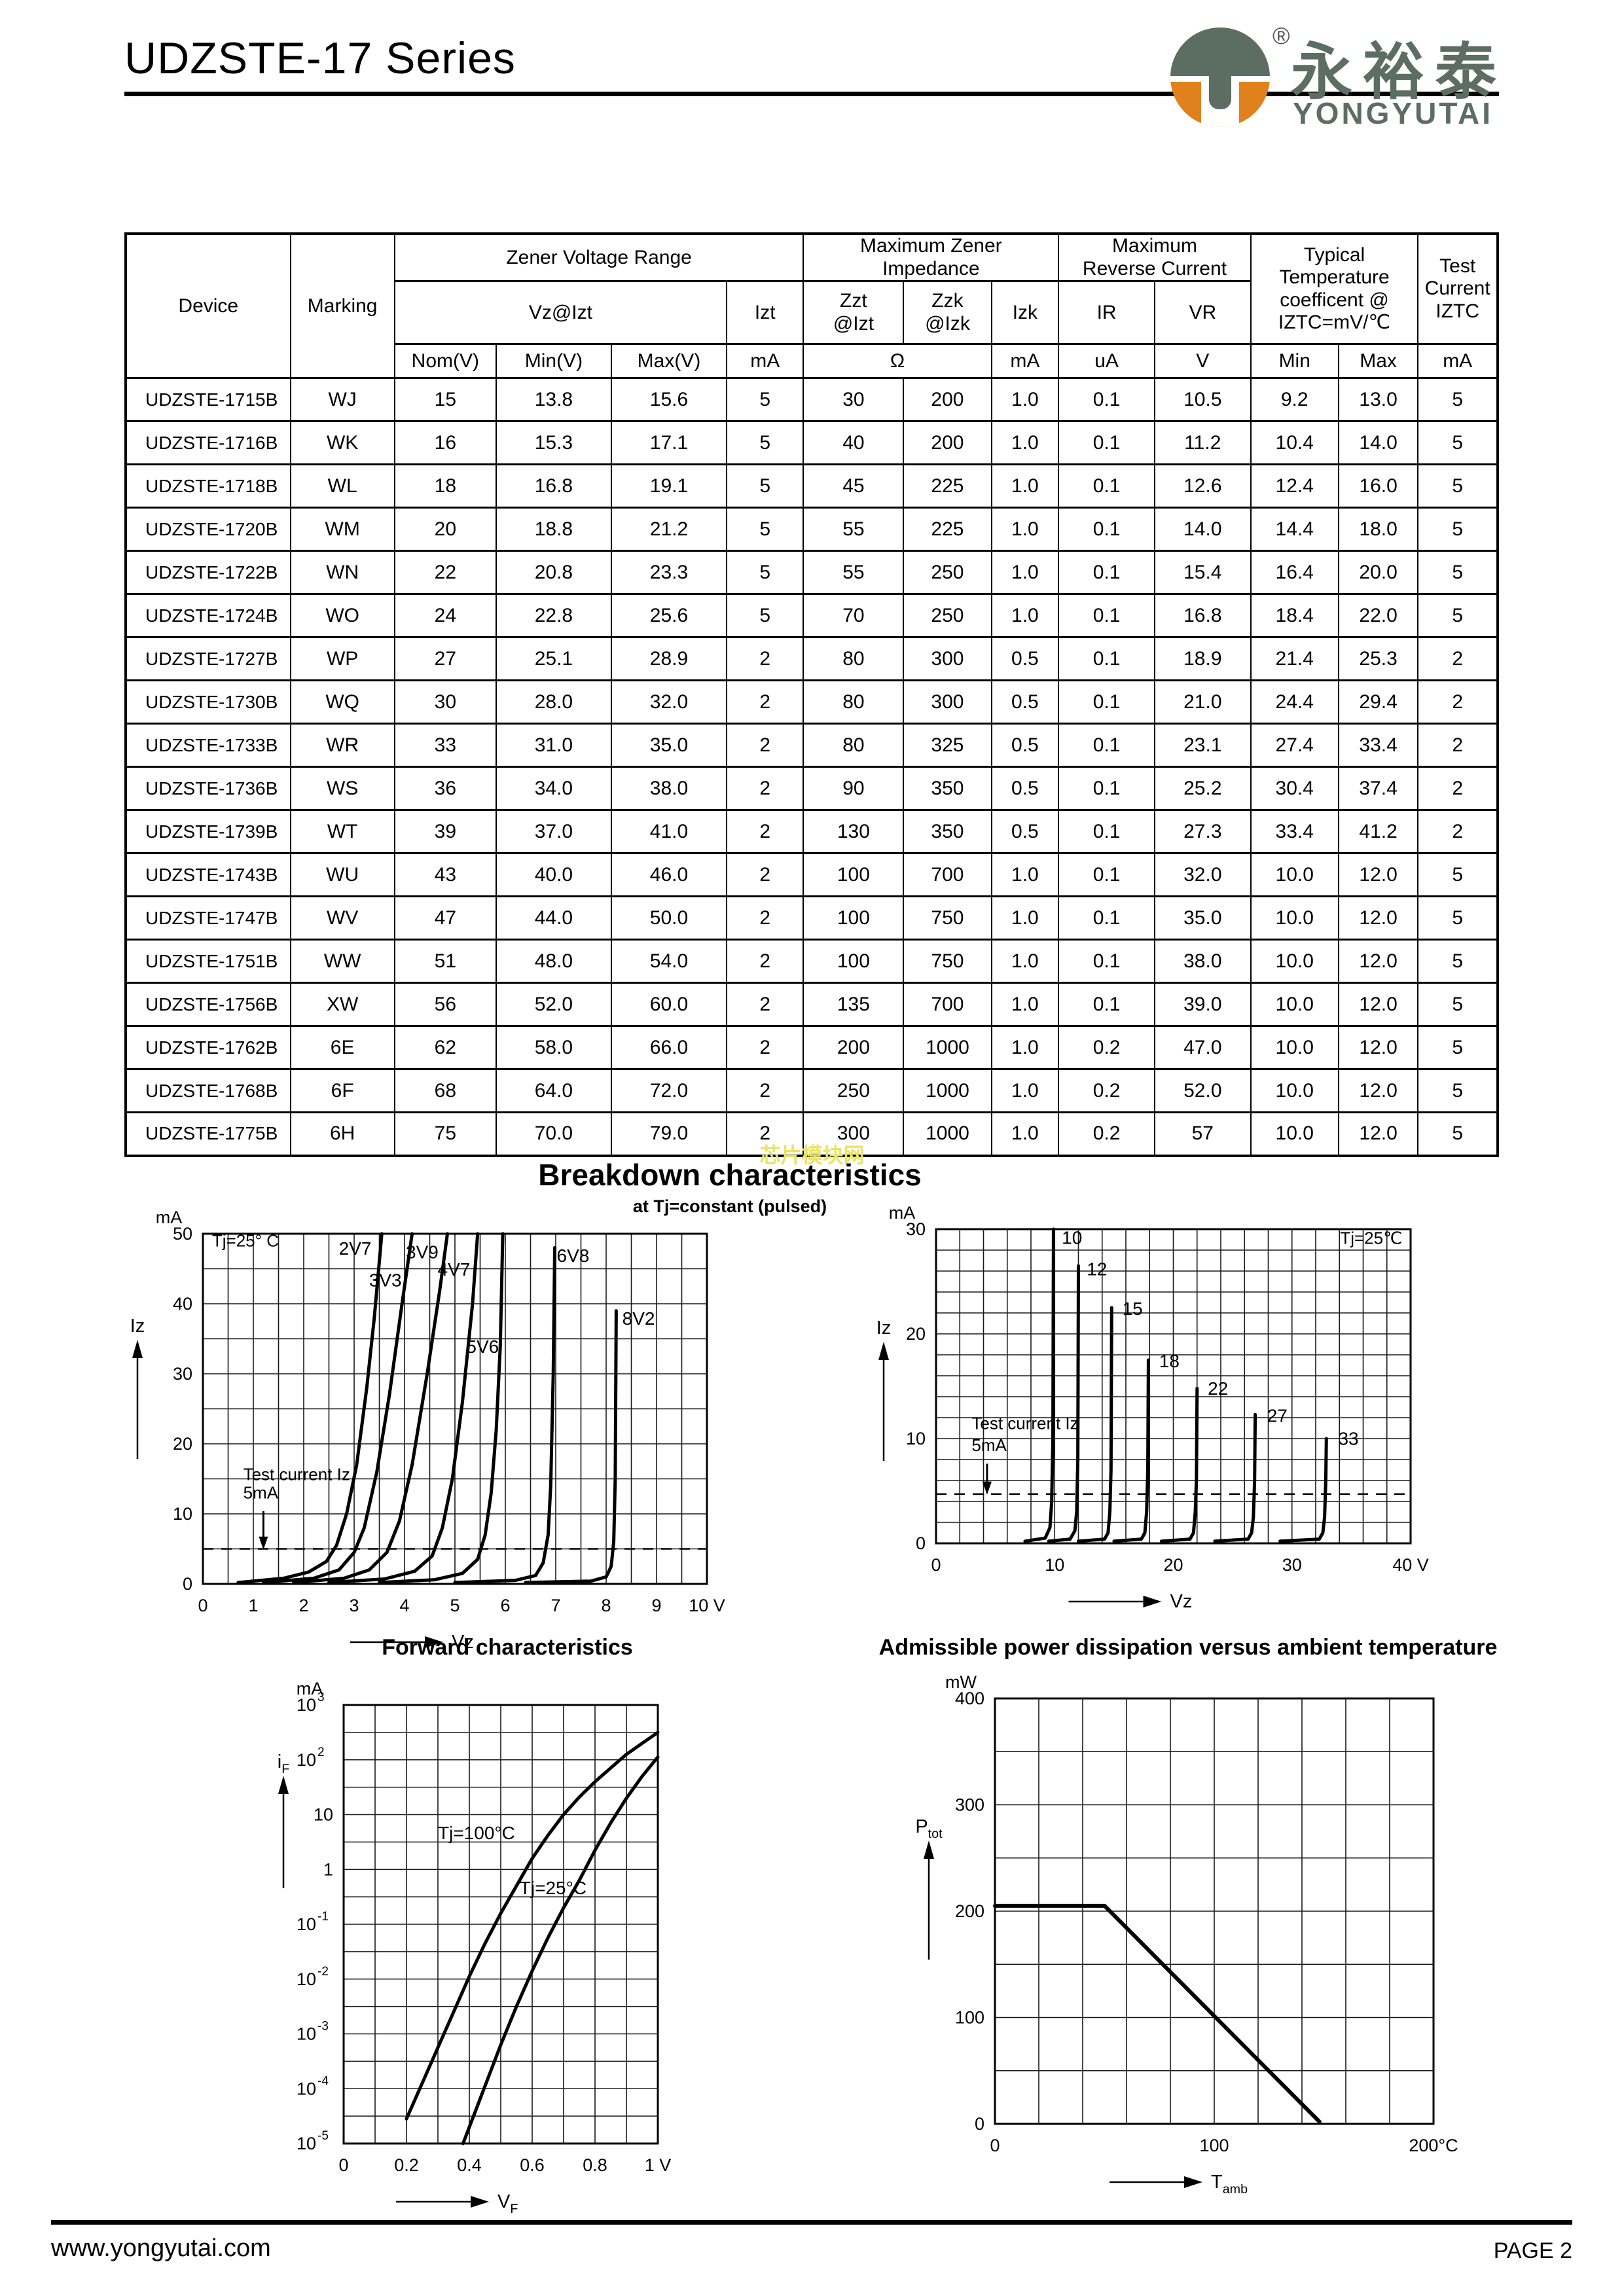  What do you see at coordinates (1202, 1134) in the screenshot?
I see `table-cell: 57` at bounding box center [1202, 1134].